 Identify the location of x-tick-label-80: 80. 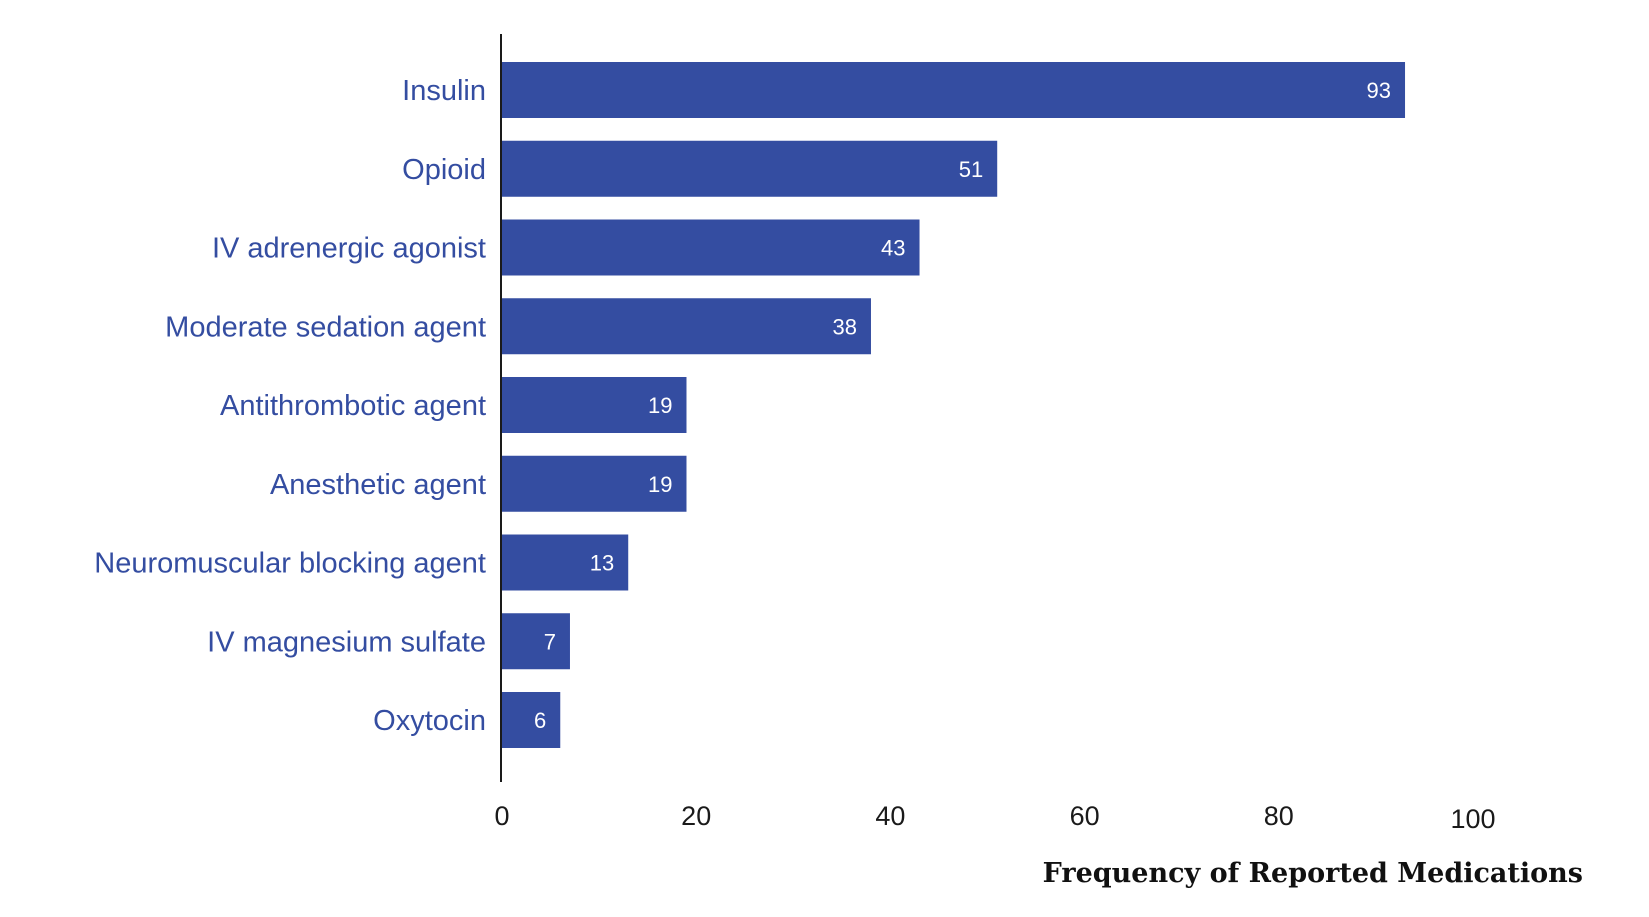
(1279, 816).